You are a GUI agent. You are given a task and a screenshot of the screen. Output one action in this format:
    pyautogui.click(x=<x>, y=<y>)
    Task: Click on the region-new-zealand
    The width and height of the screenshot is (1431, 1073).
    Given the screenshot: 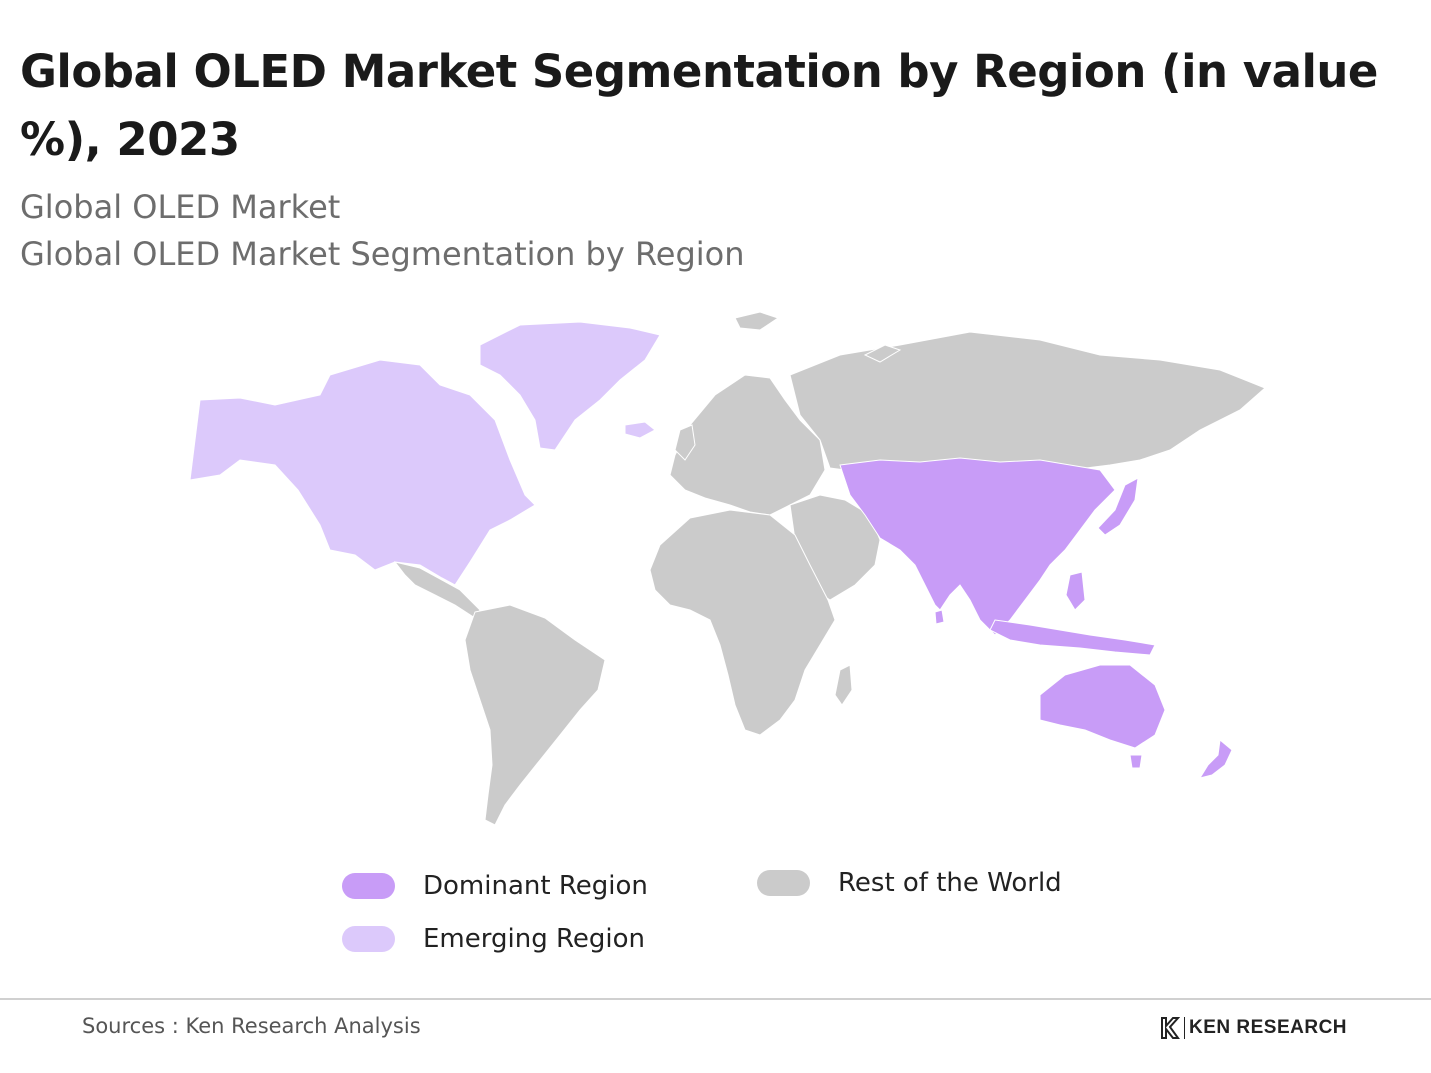 What is the action you would take?
    pyautogui.click(x=1215, y=759)
    